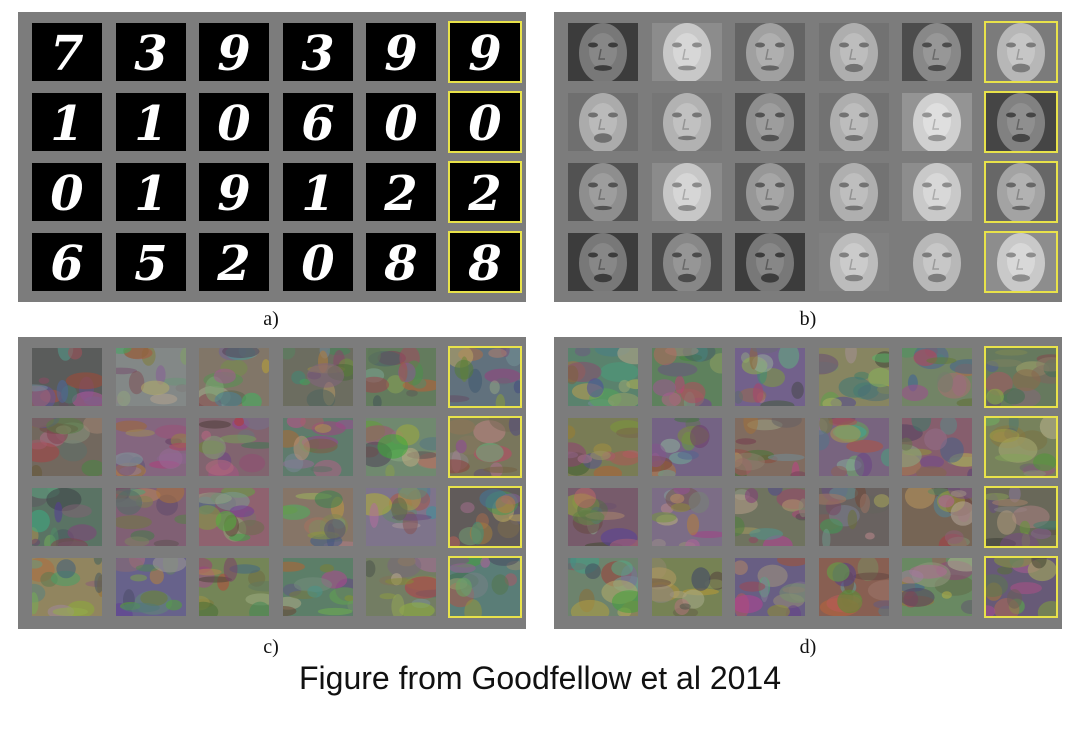  What do you see at coordinates (67, 52) in the screenshot?
I see `digit-sample-image: 7` at bounding box center [67, 52].